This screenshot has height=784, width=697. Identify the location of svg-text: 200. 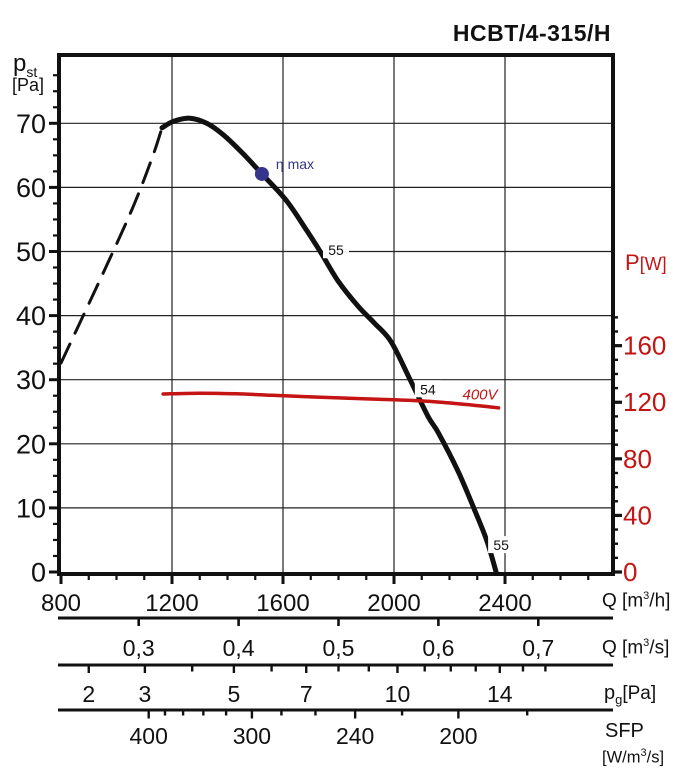
(458, 736).